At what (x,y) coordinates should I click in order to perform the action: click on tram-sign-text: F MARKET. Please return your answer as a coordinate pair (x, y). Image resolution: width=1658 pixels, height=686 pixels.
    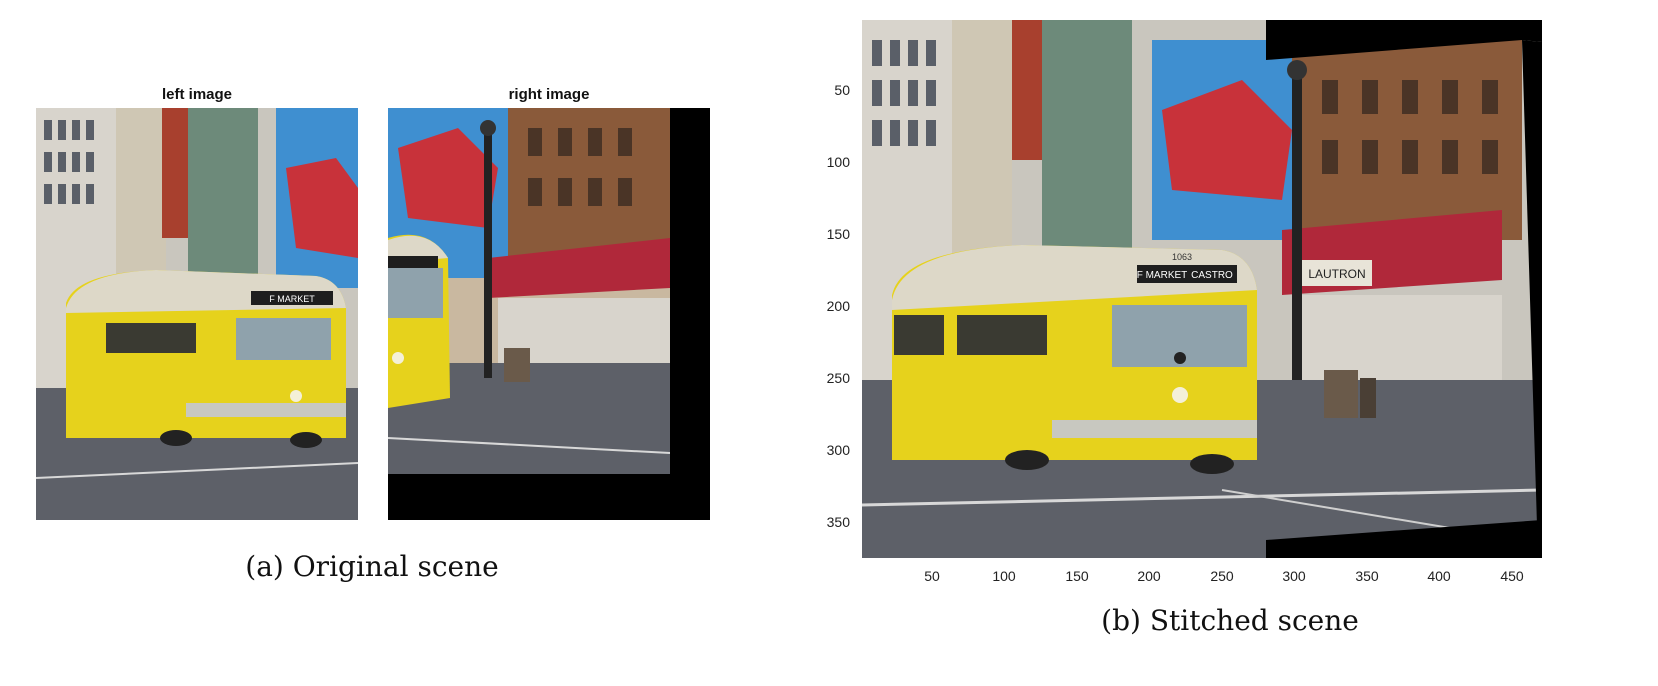
    Looking at the image, I should click on (292, 299).